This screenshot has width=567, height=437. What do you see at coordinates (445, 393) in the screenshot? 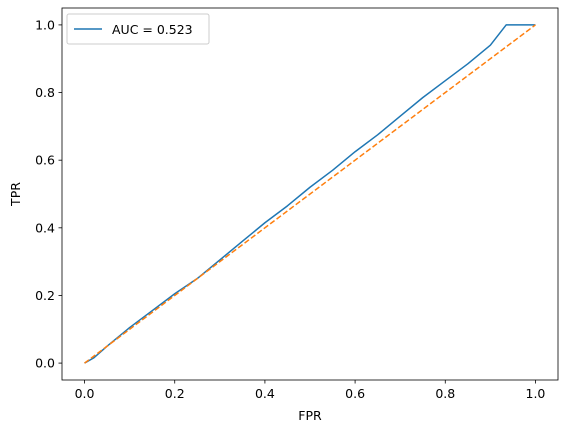
I see `x-tick-label: 0.8` at bounding box center [445, 393].